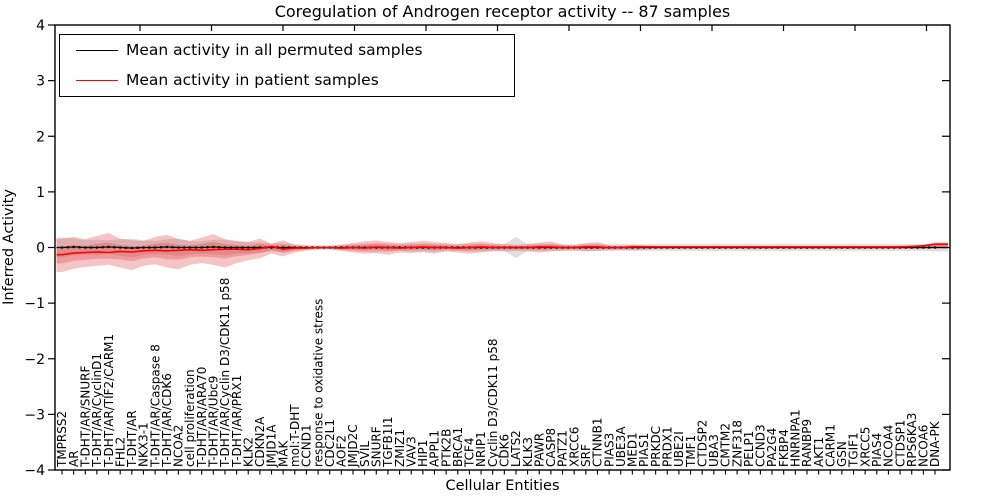  What do you see at coordinates (283, 453) in the screenshot?
I see `entity-label: MAK` at bounding box center [283, 453].